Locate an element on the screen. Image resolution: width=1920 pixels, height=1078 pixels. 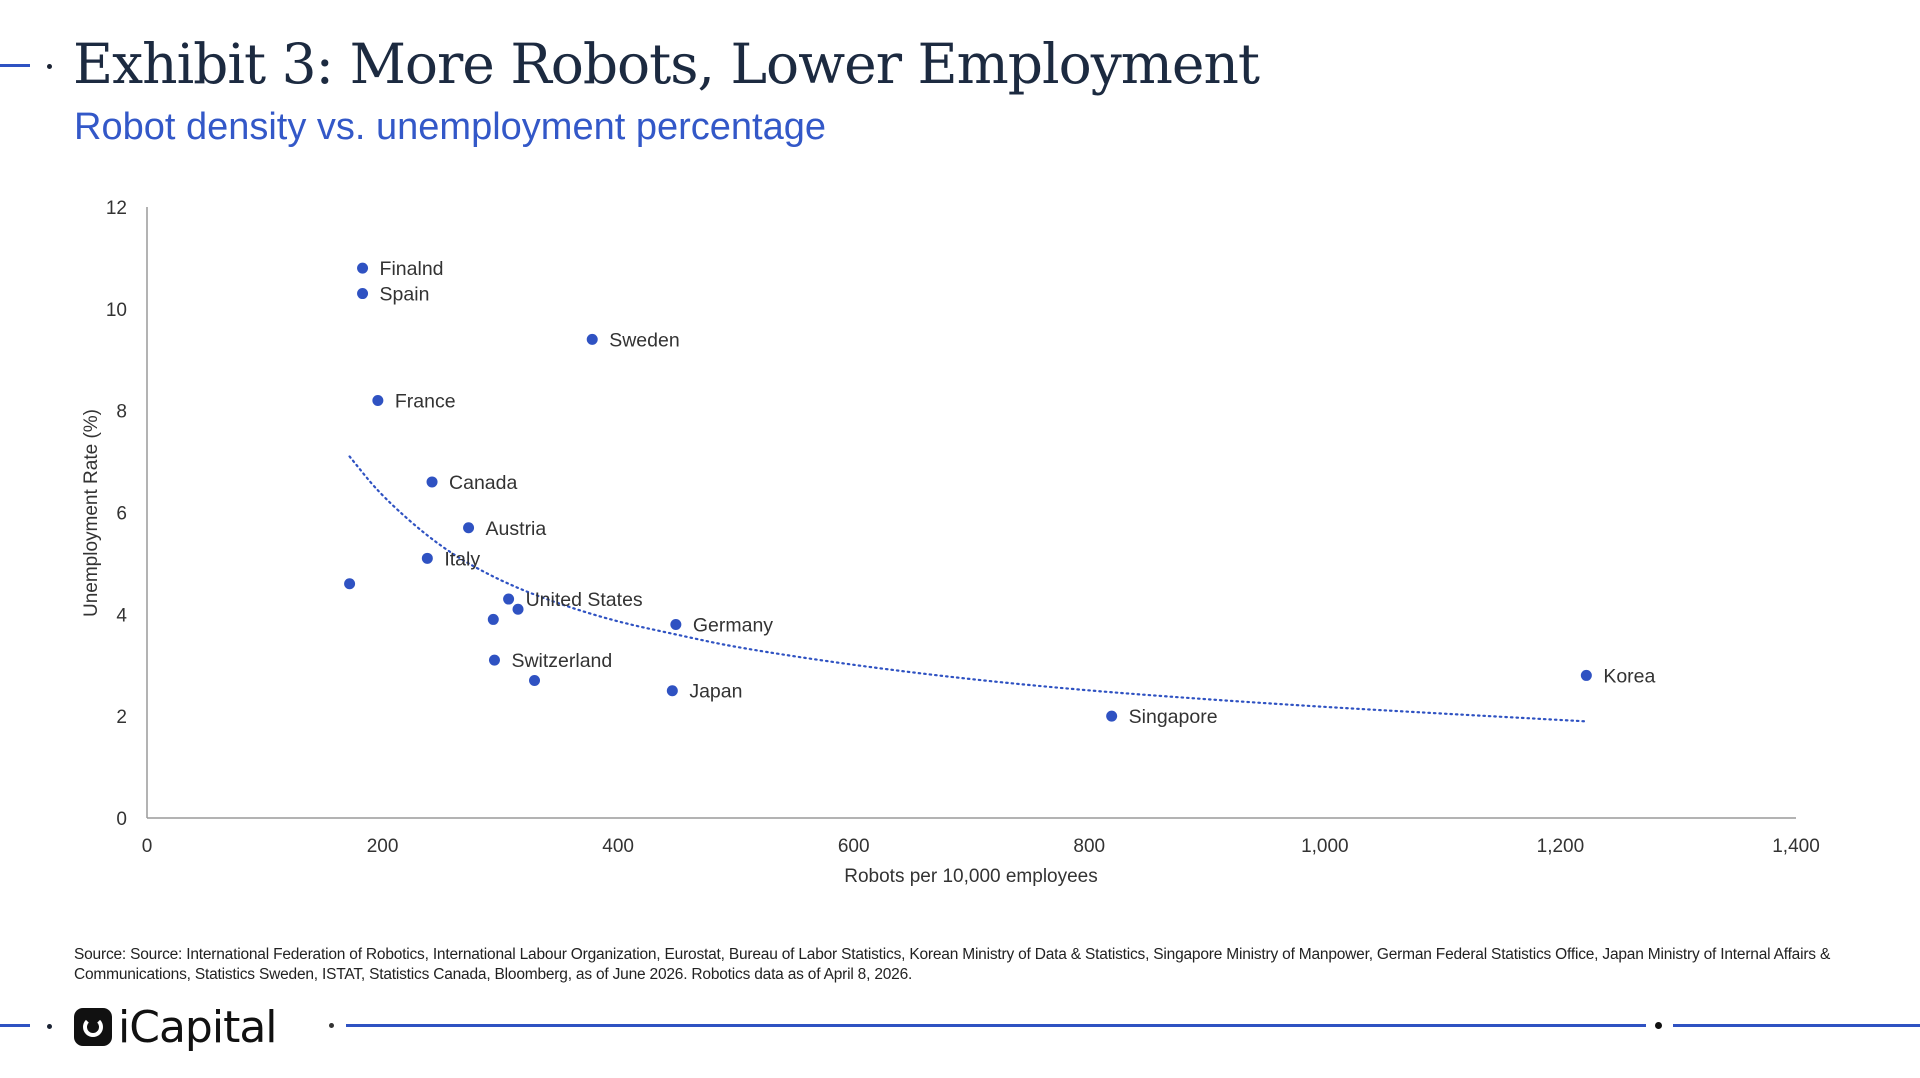
footer-rule-dot is located at coordinates (1658, 1025).